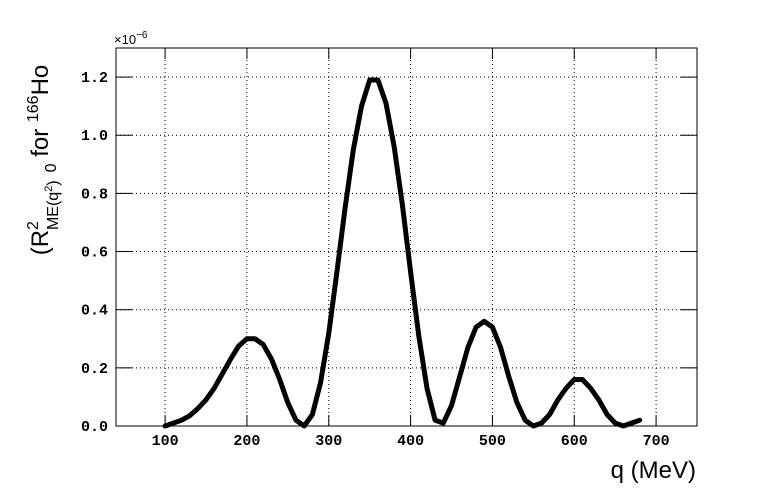 The width and height of the screenshot is (775, 502). Describe the element at coordinates (94, 253) in the screenshot. I see `y-tick-label: 0.6` at that location.